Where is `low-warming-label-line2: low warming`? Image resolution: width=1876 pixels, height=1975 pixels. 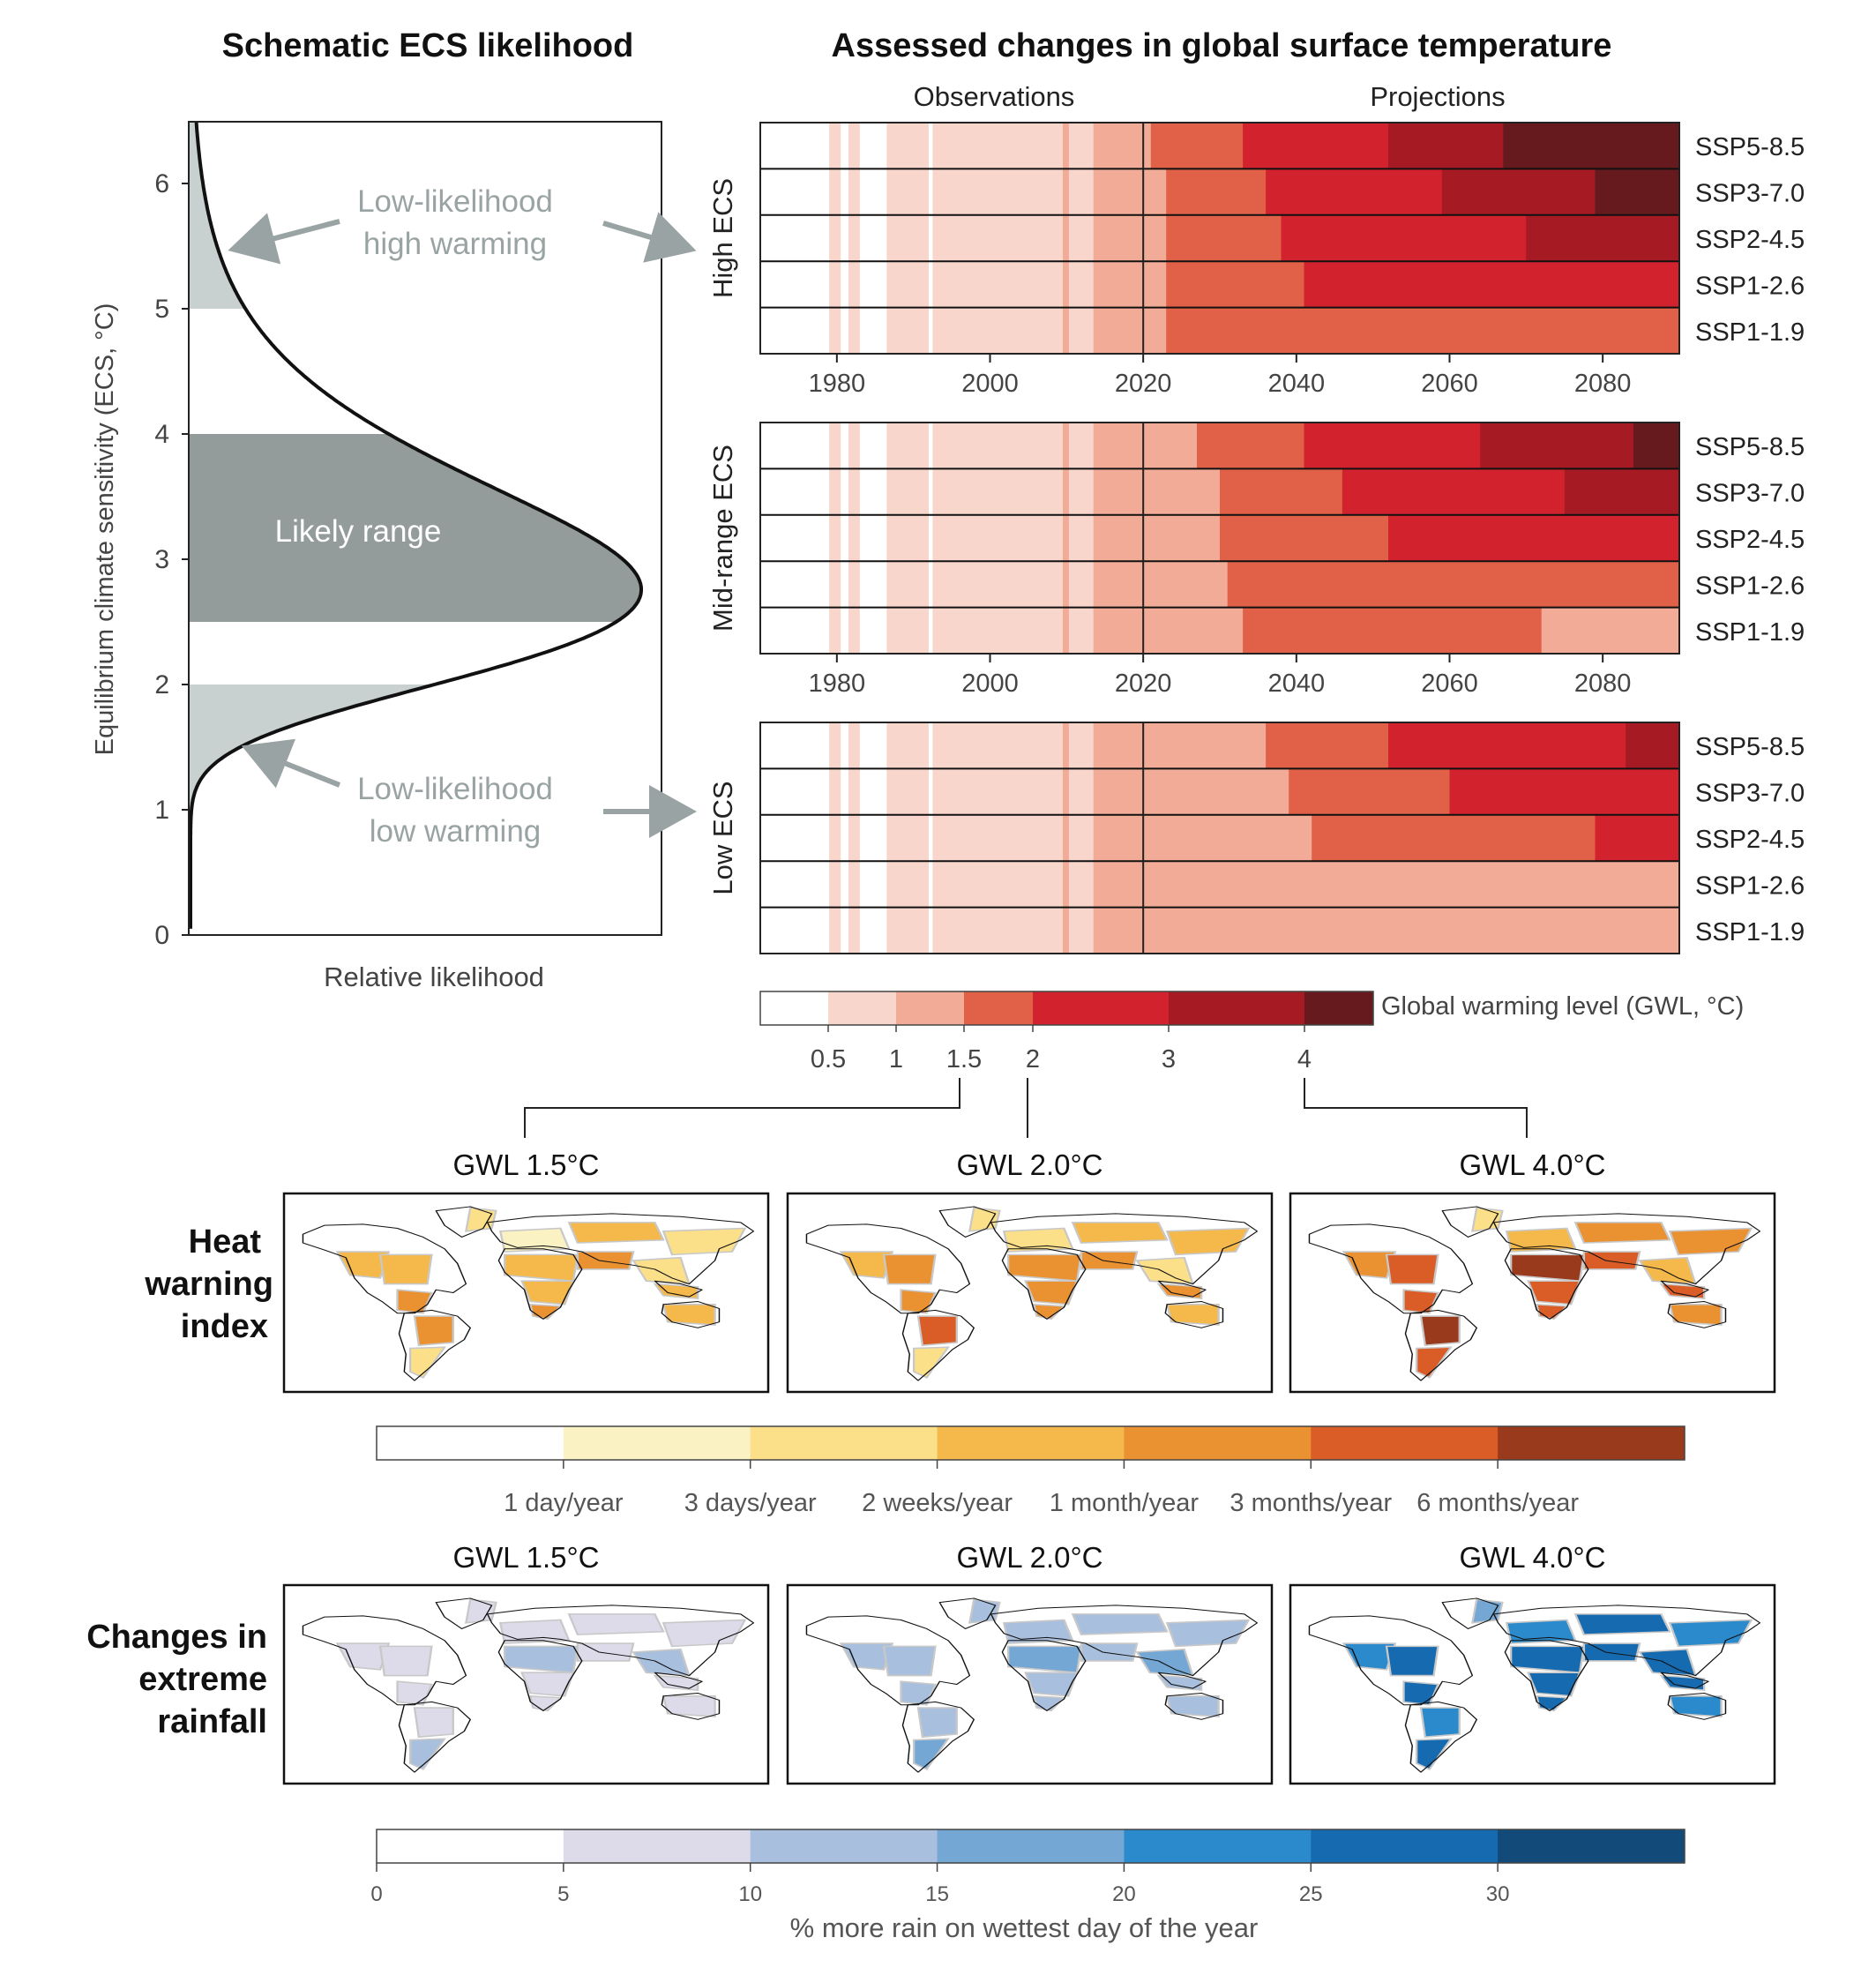 low-warming-label-line2: low warming is located at coordinates (456, 832).